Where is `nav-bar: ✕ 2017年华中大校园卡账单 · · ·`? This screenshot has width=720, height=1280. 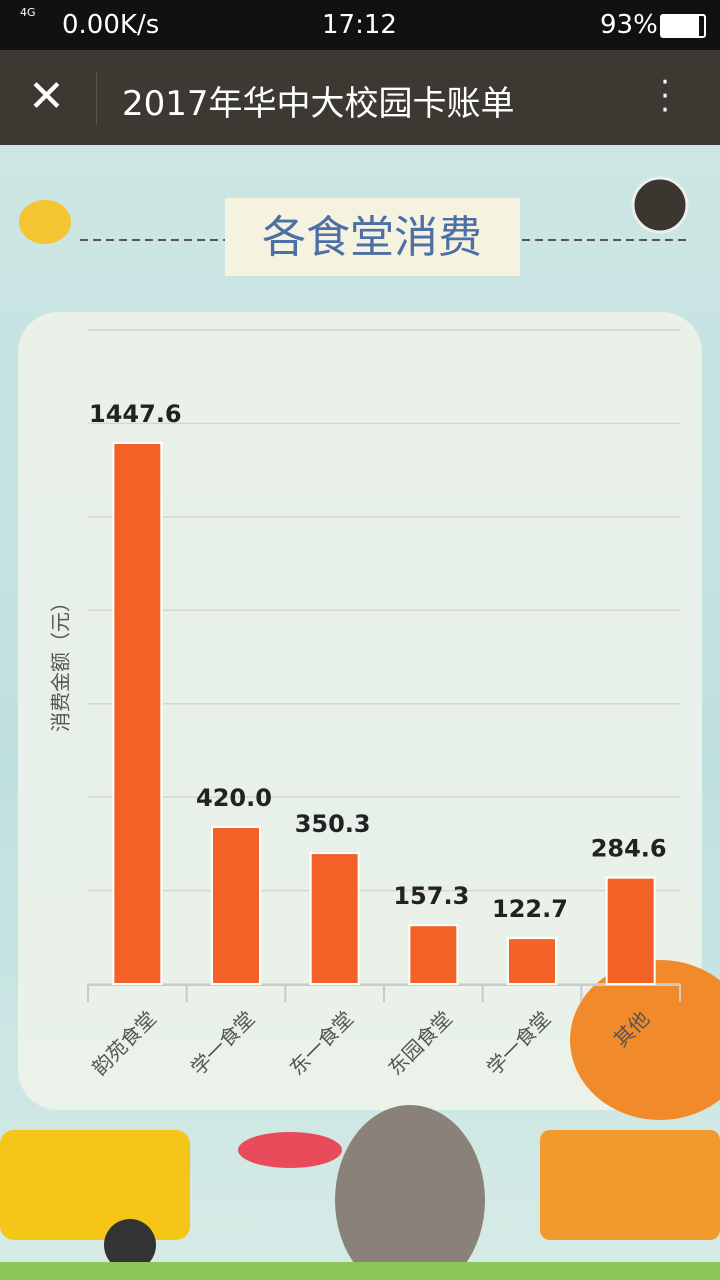 nav-bar: ✕ 2017年华中大校园卡账单 · · · is located at coordinates (360, 97).